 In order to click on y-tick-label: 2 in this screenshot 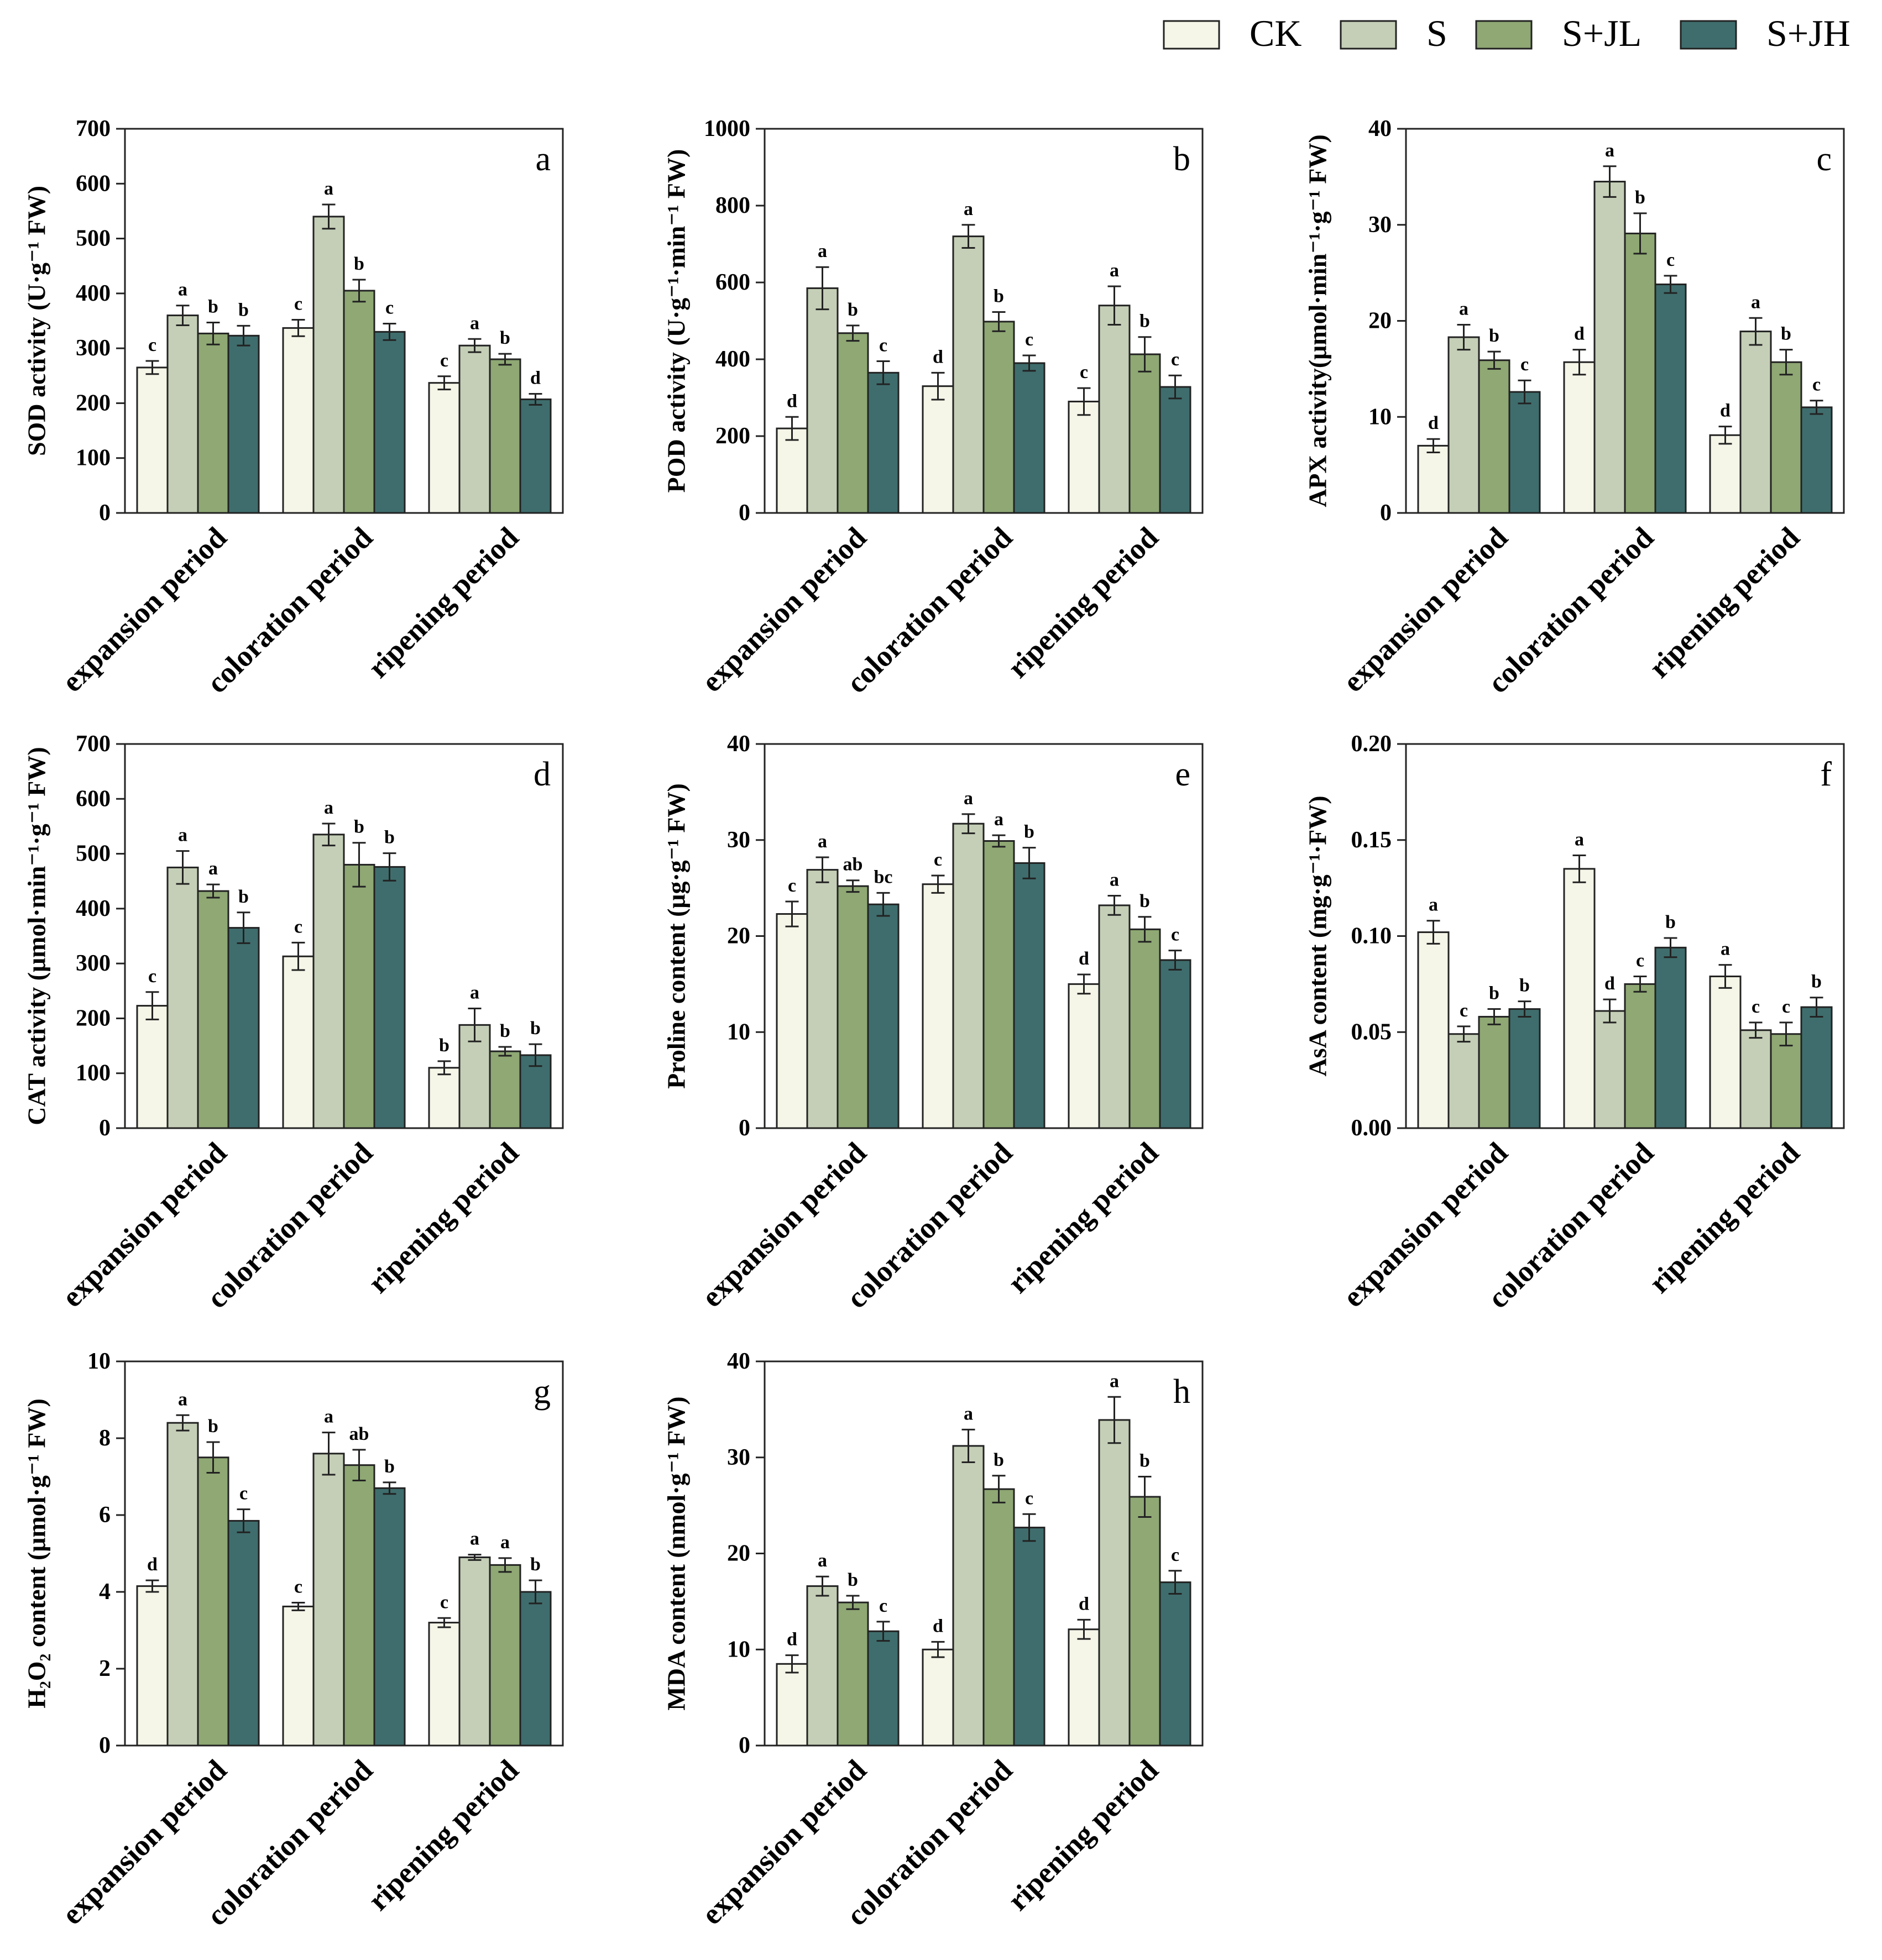, I will do `click(105, 1669)`.